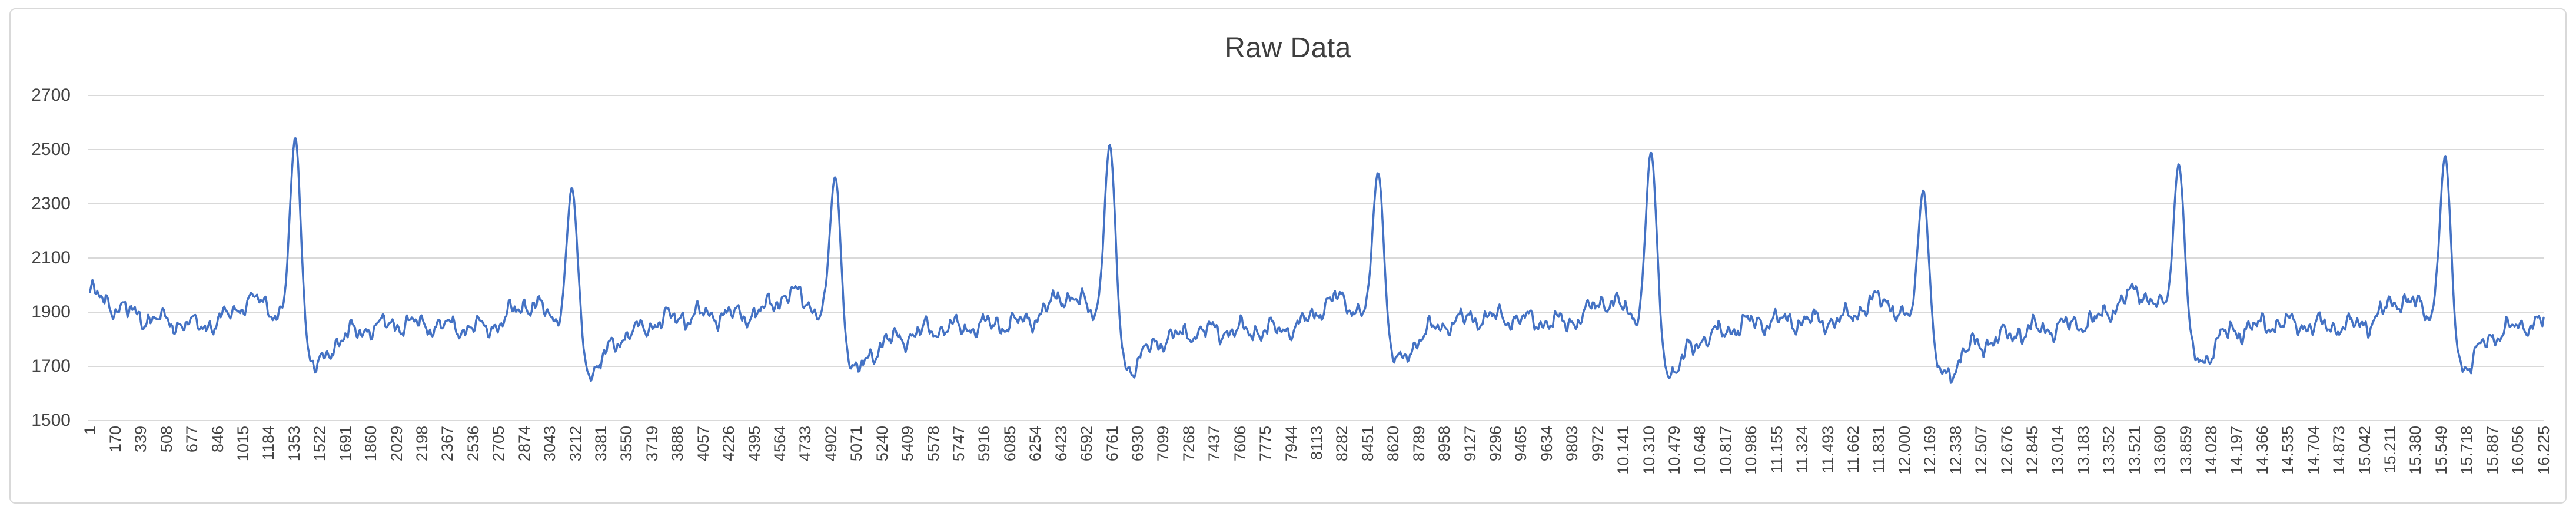 The width and height of the screenshot is (2576, 516). I want to click on x-axis-tick-label: 7099, so click(1163, 444).